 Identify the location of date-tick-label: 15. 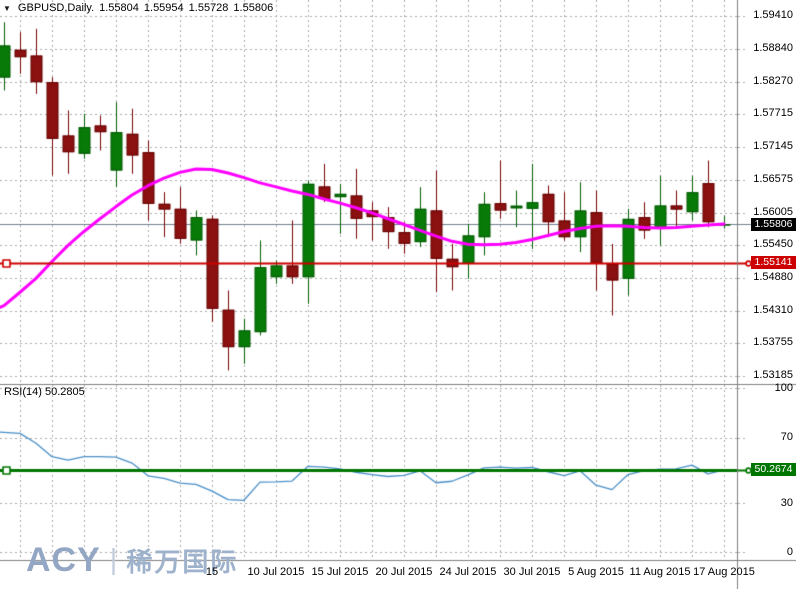
(212, 572).